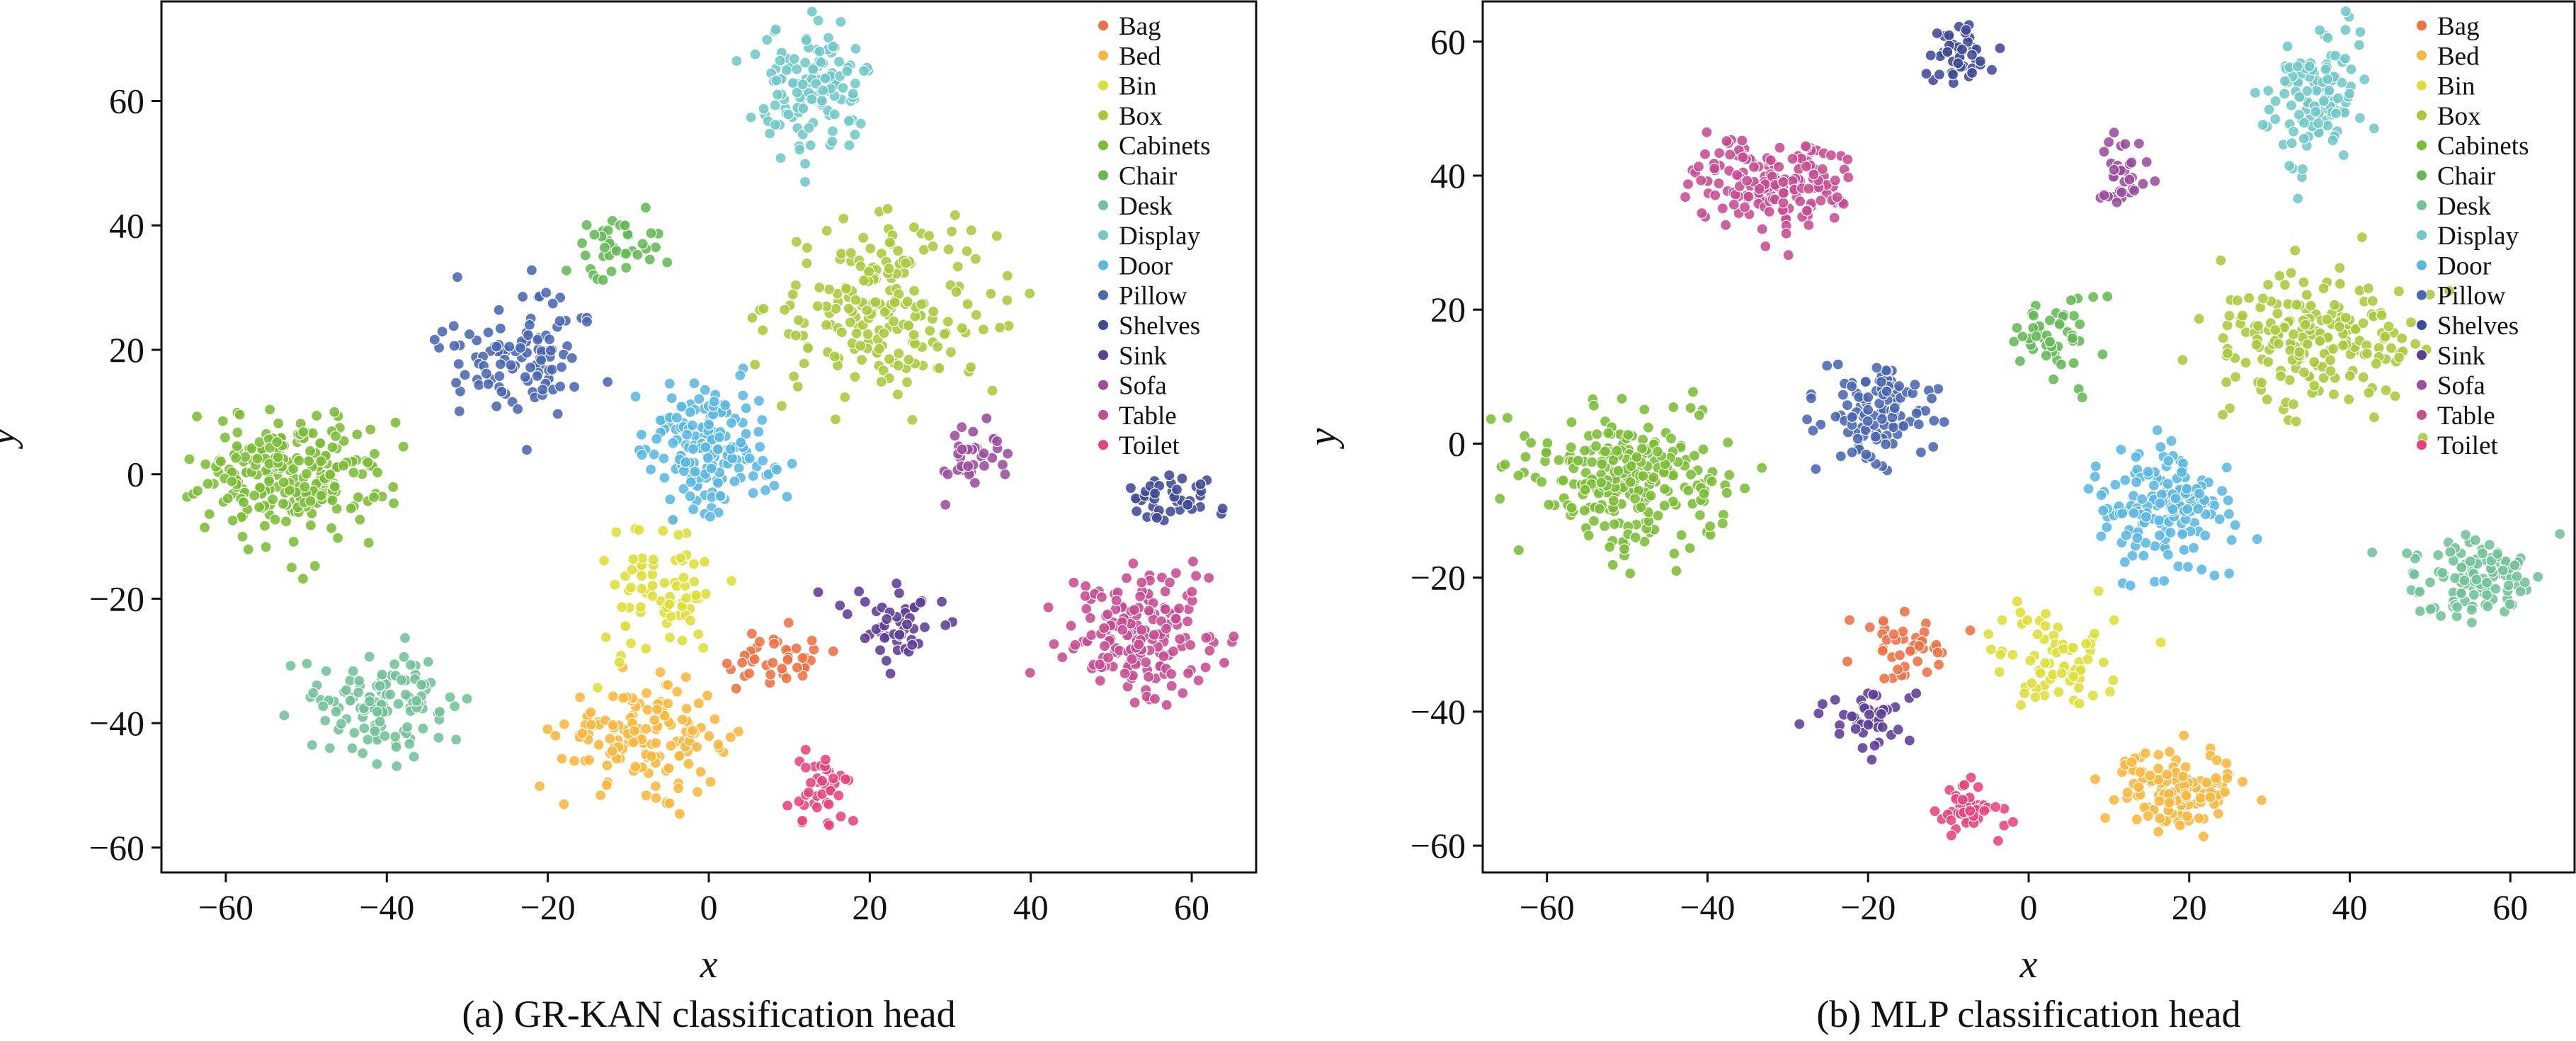 This screenshot has width=2576, height=1041. I want to click on y-tick-label: 20, so click(1448, 309).